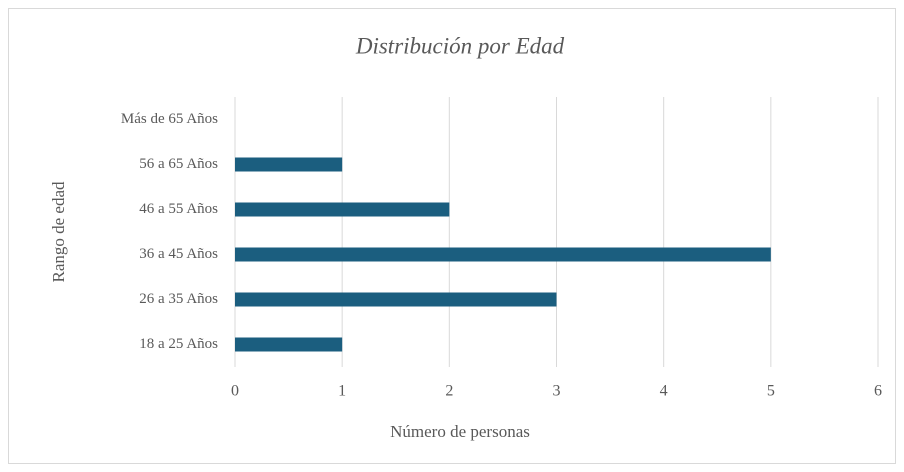 The image size is (904, 472). I want to click on x-tick-label: 6, so click(878, 391).